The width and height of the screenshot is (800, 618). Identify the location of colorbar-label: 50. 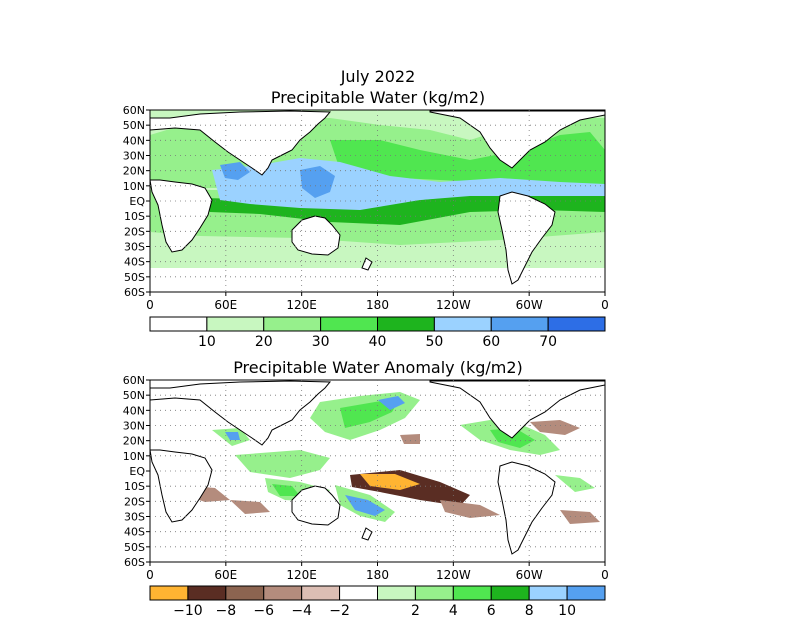
(434, 342).